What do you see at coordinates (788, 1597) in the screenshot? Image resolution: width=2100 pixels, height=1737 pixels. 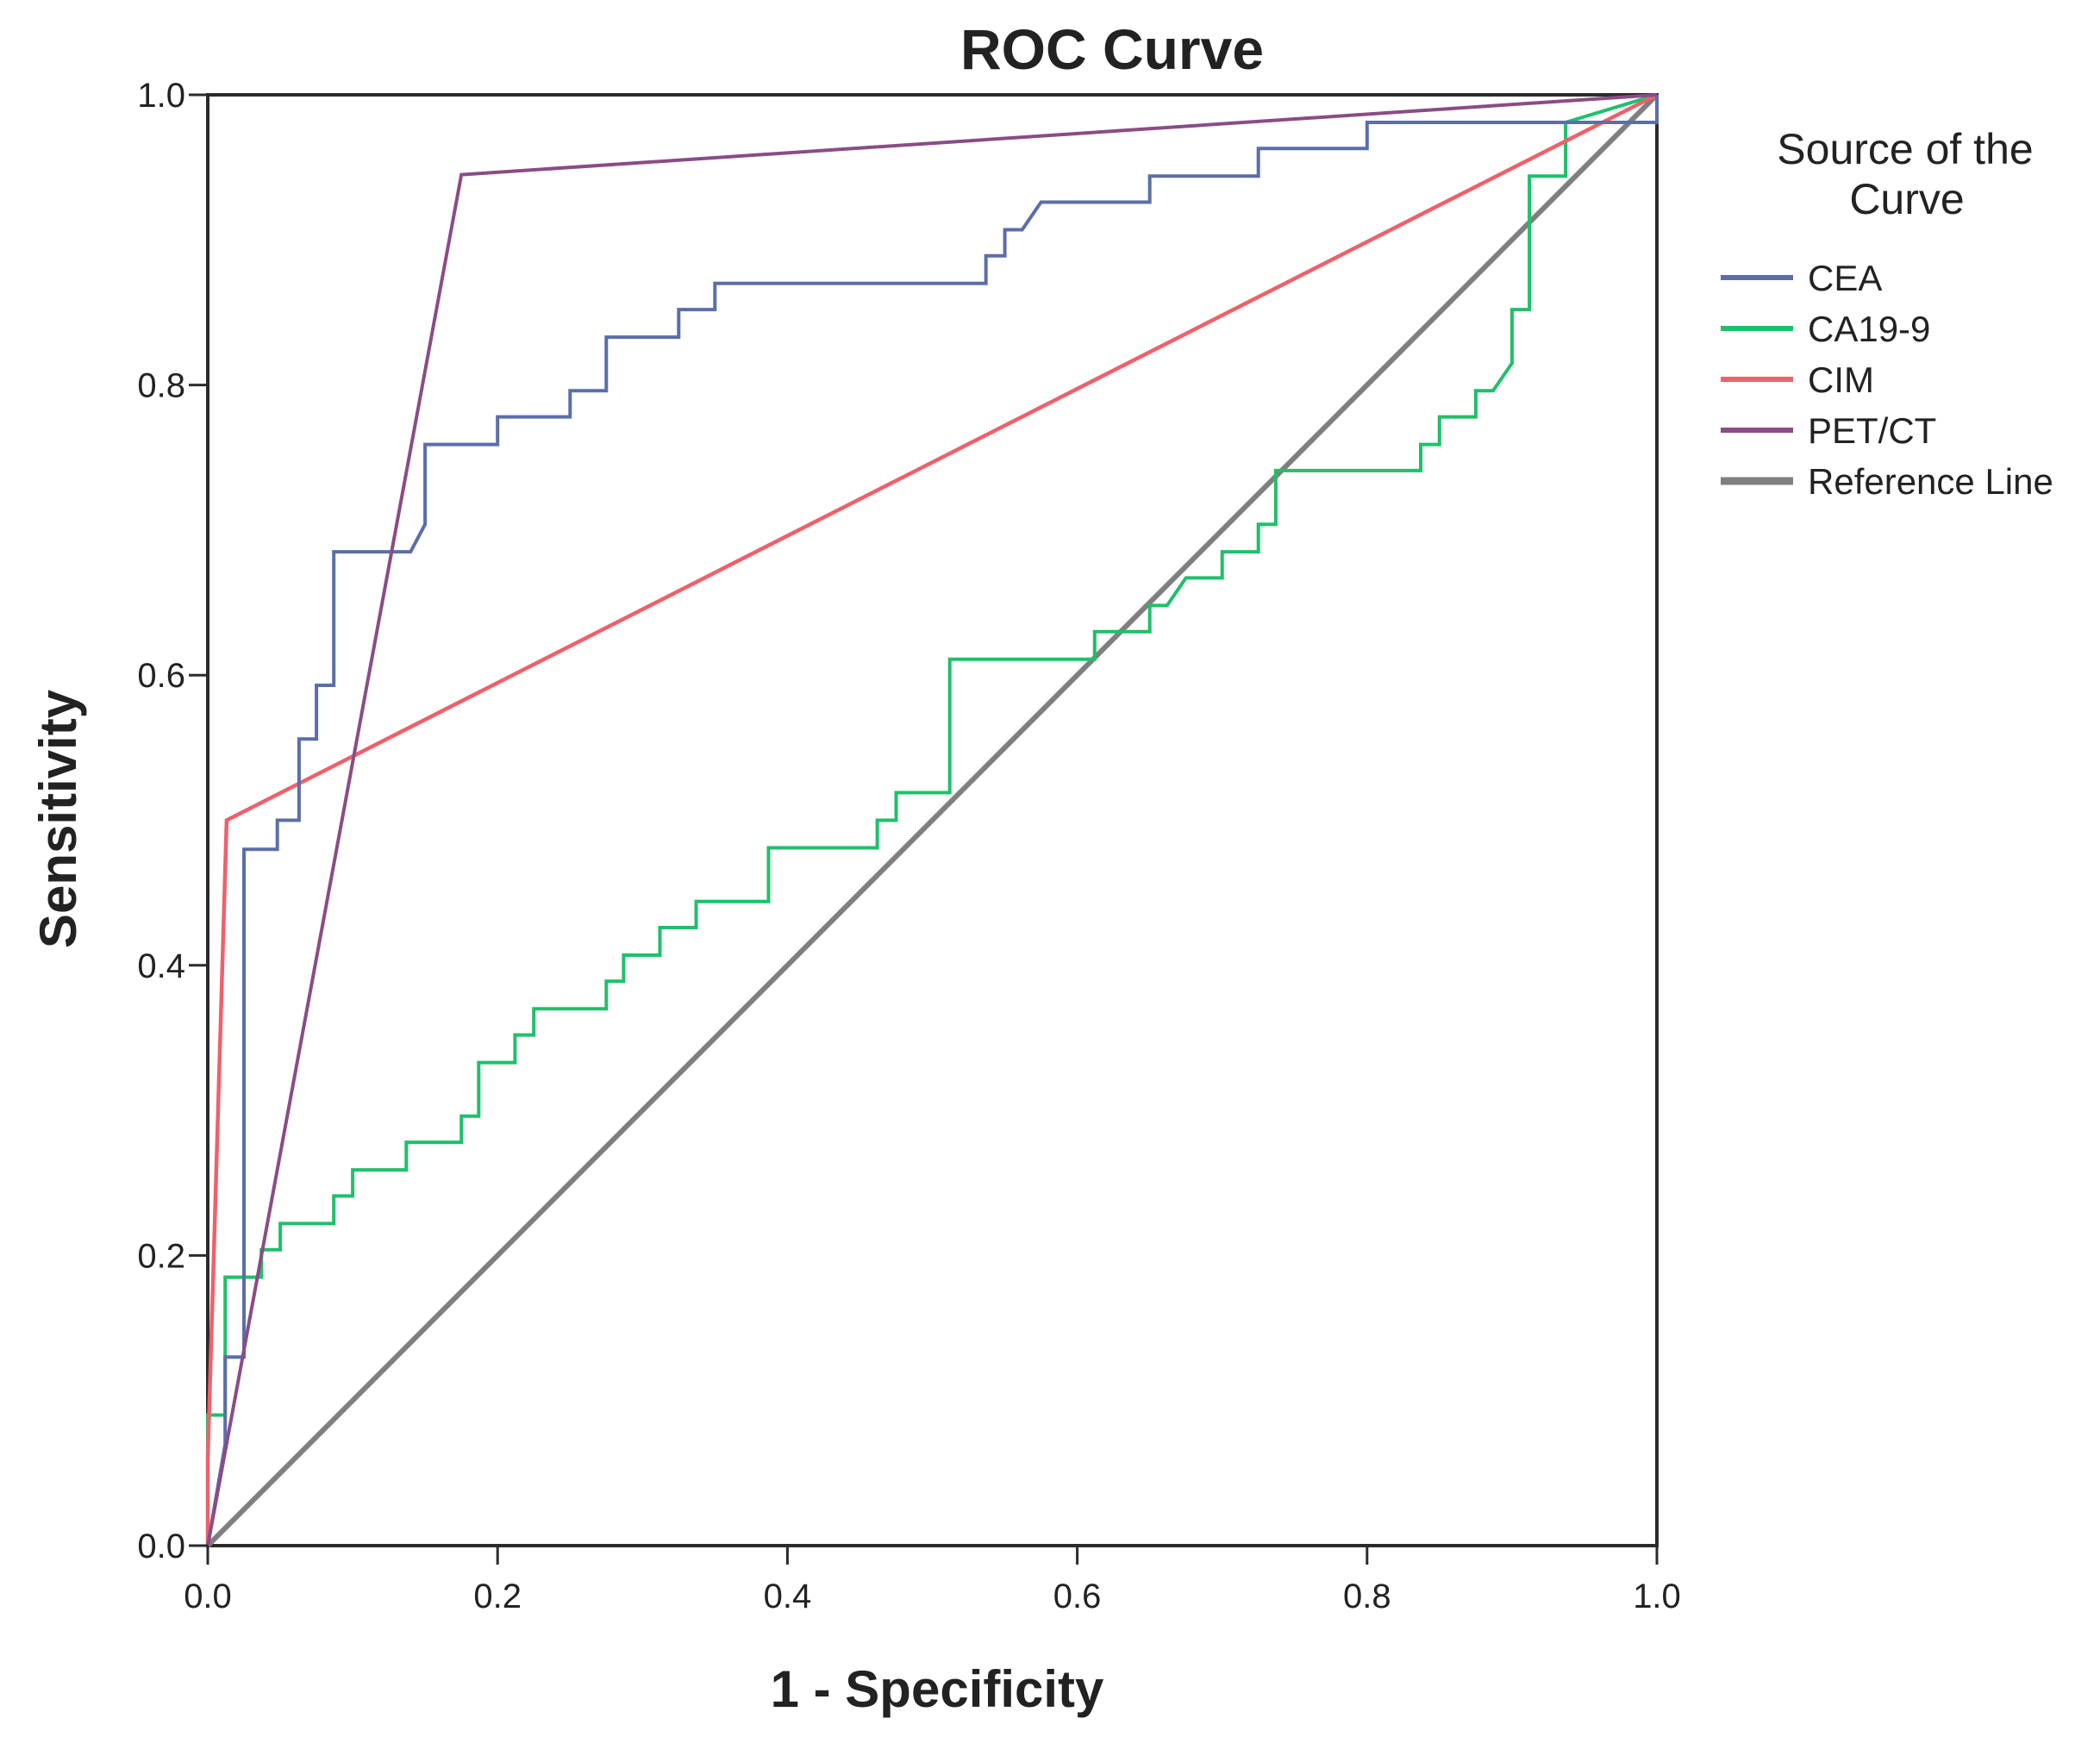 I see `x-tick-label: 0.4` at bounding box center [788, 1597].